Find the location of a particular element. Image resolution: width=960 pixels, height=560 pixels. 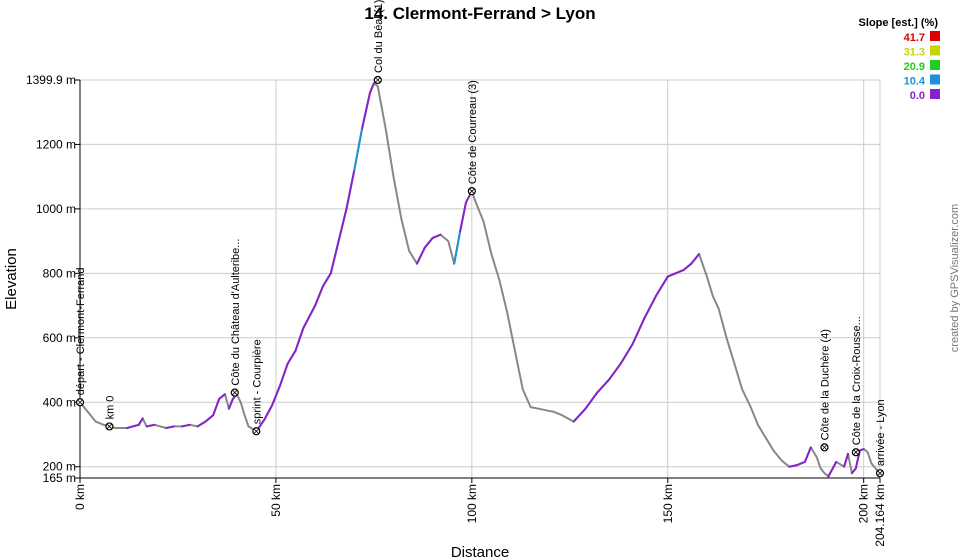

legend-label: 0.0 is located at coordinates (917, 96).